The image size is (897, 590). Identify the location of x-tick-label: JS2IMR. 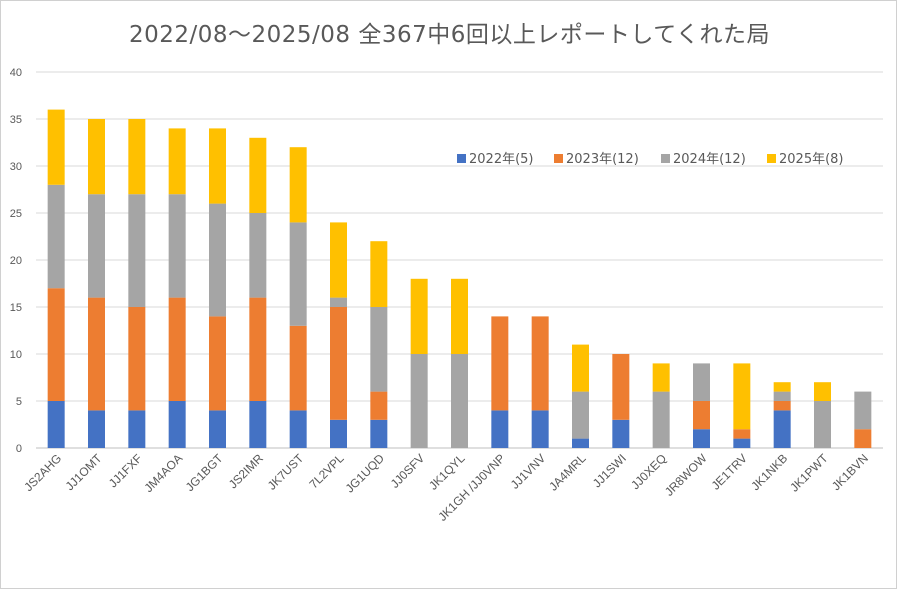
(246, 471).